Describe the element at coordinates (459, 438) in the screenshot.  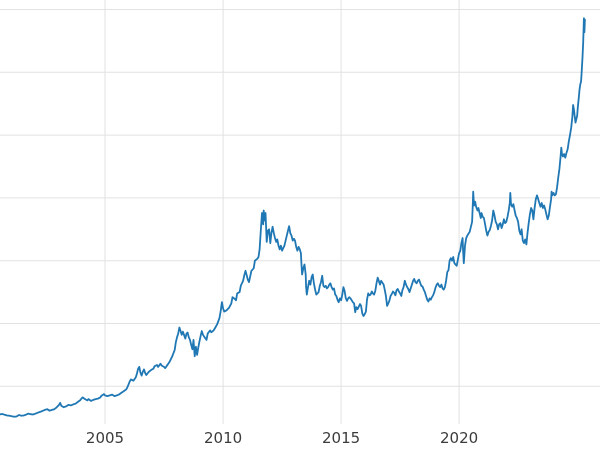
I see `x-tick-label: 2020` at that location.